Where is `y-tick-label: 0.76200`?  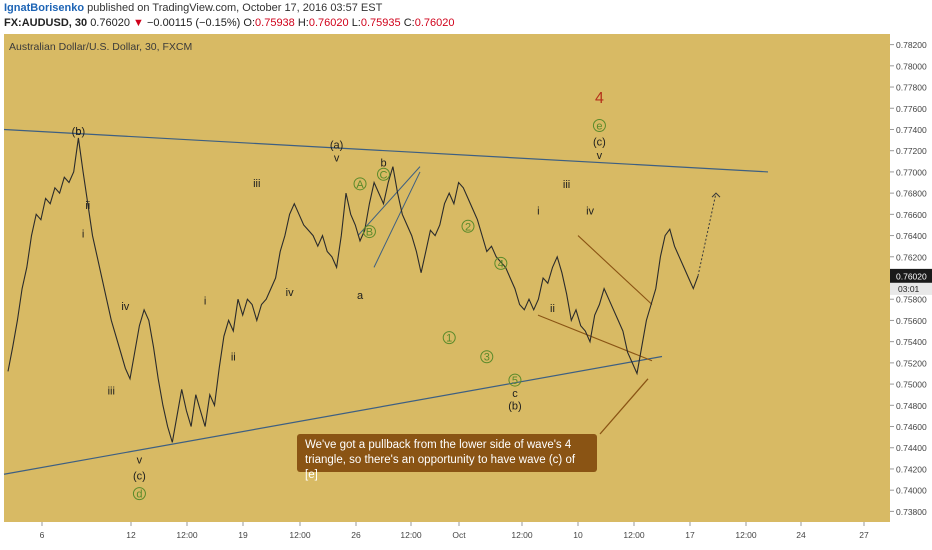 y-tick-label: 0.76200 is located at coordinates (911, 257).